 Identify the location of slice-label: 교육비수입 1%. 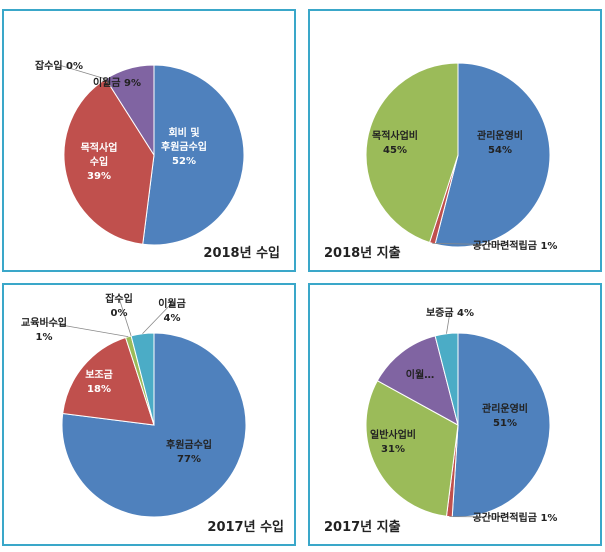
(44, 329).